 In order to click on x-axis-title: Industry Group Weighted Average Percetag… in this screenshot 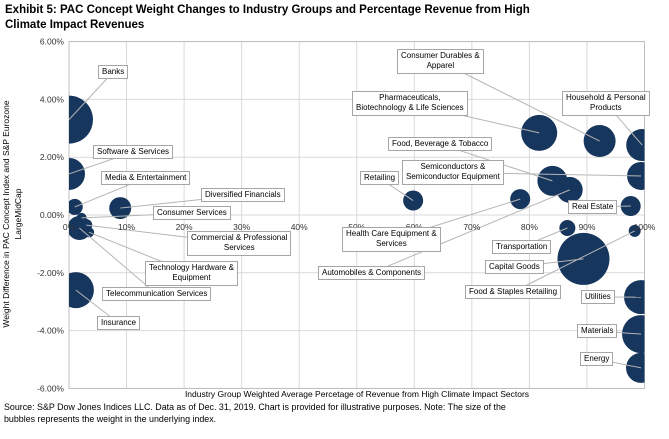, I will do `click(357, 394)`.